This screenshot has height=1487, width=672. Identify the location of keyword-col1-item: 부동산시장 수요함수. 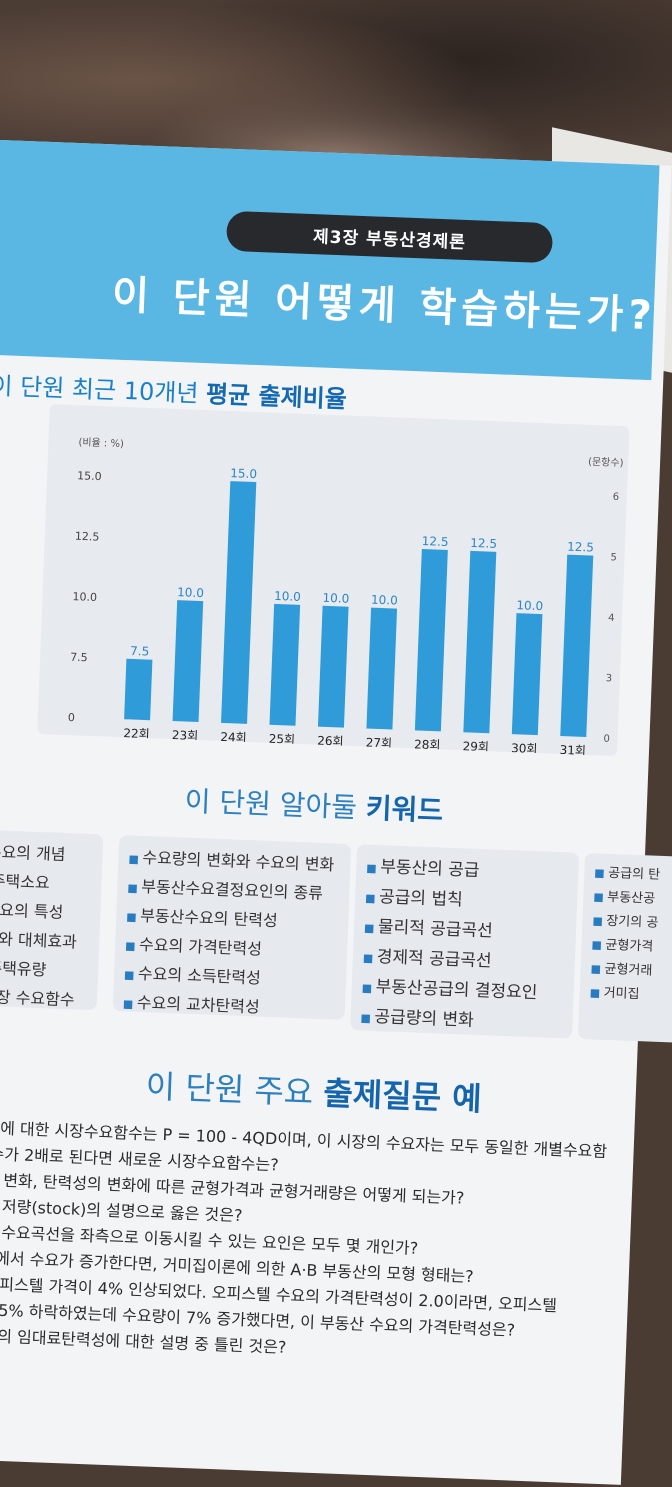
(37, 997).